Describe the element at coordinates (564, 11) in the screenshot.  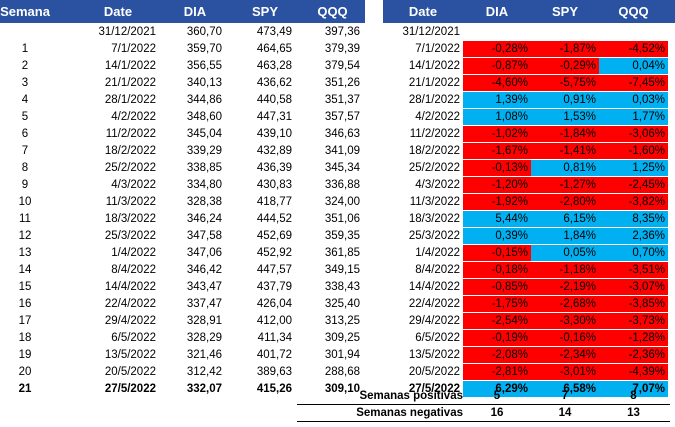
I see `col-header-spy-right: SPY` at that location.